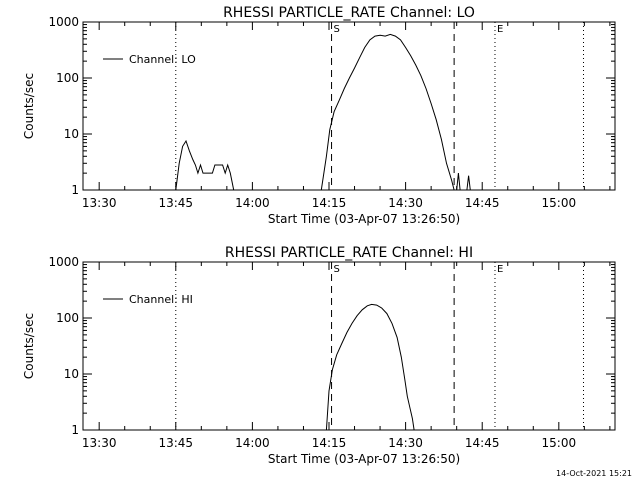 The width and height of the screenshot is (640, 480). What do you see at coordinates (594, 473) in the screenshot?
I see `footer-timestamp: 14-Oct-2021 15:21` at bounding box center [594, 473].